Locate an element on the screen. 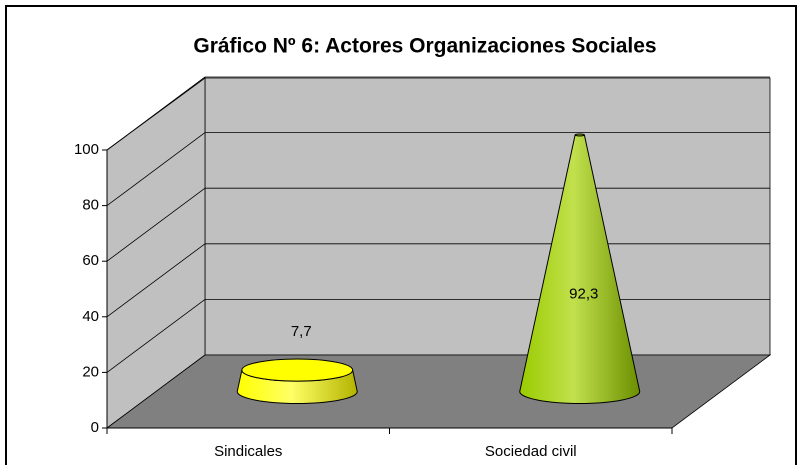  y-tick-label: 0 is located at coordinates (95, 427).